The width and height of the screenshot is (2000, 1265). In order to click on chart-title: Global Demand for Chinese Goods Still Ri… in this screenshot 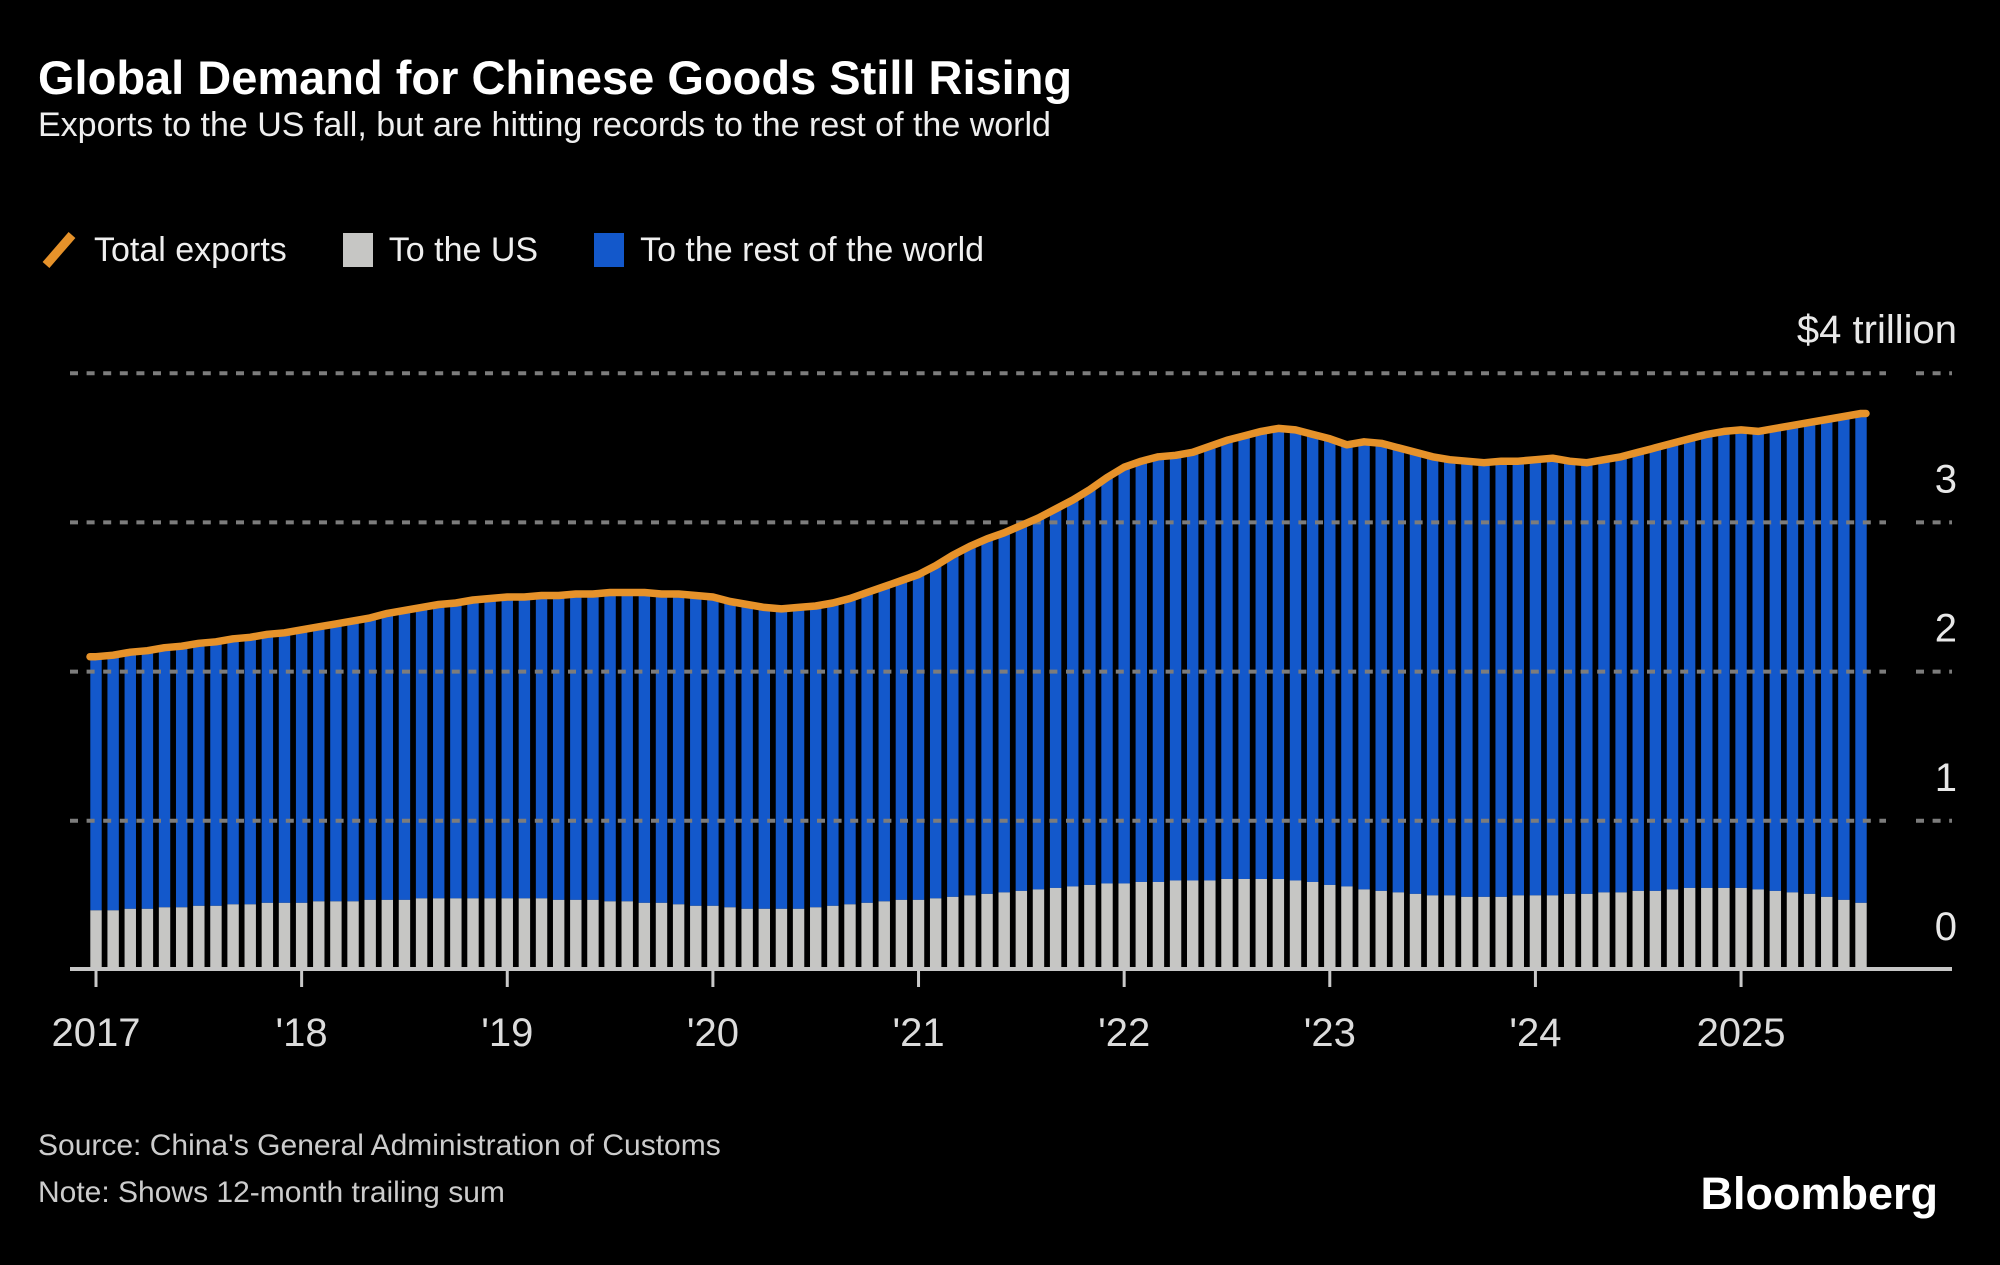, I will do `click(555, 77)`.